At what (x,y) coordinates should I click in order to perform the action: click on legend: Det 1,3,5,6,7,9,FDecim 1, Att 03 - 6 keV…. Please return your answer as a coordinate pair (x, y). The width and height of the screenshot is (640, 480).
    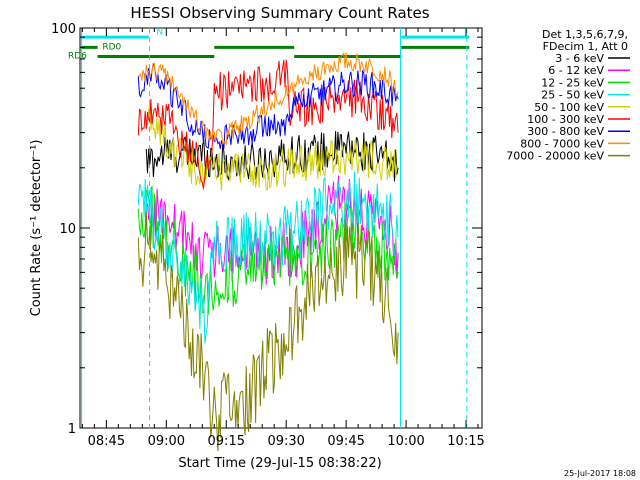
    Looking at the image, I should click on (568, 95).